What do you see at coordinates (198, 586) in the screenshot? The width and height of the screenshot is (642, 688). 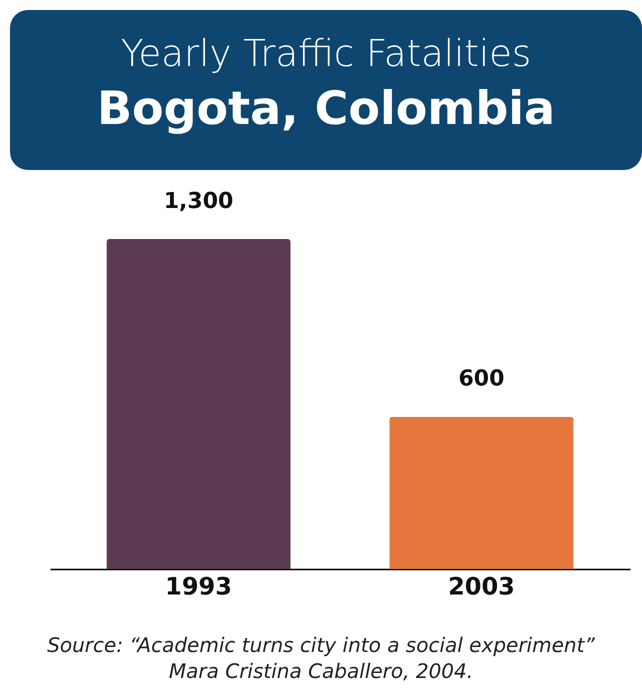 I see `x-tick-label: 1993` at bounding box center [198, 586].